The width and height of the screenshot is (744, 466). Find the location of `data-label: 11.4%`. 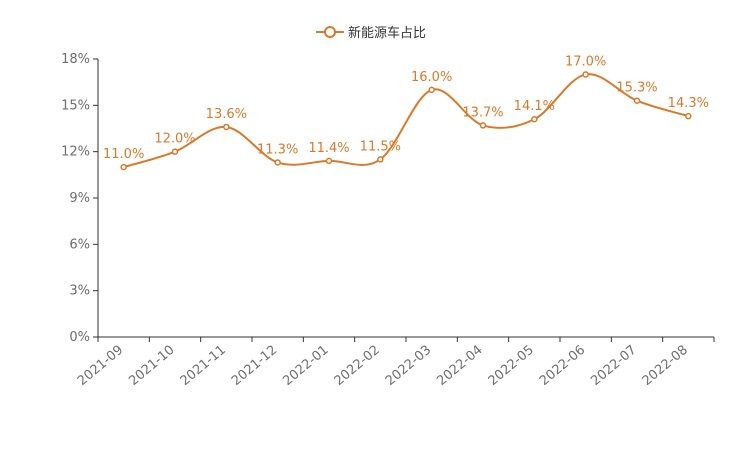

data-label: 11.4% is located at coordinates (328, 148).